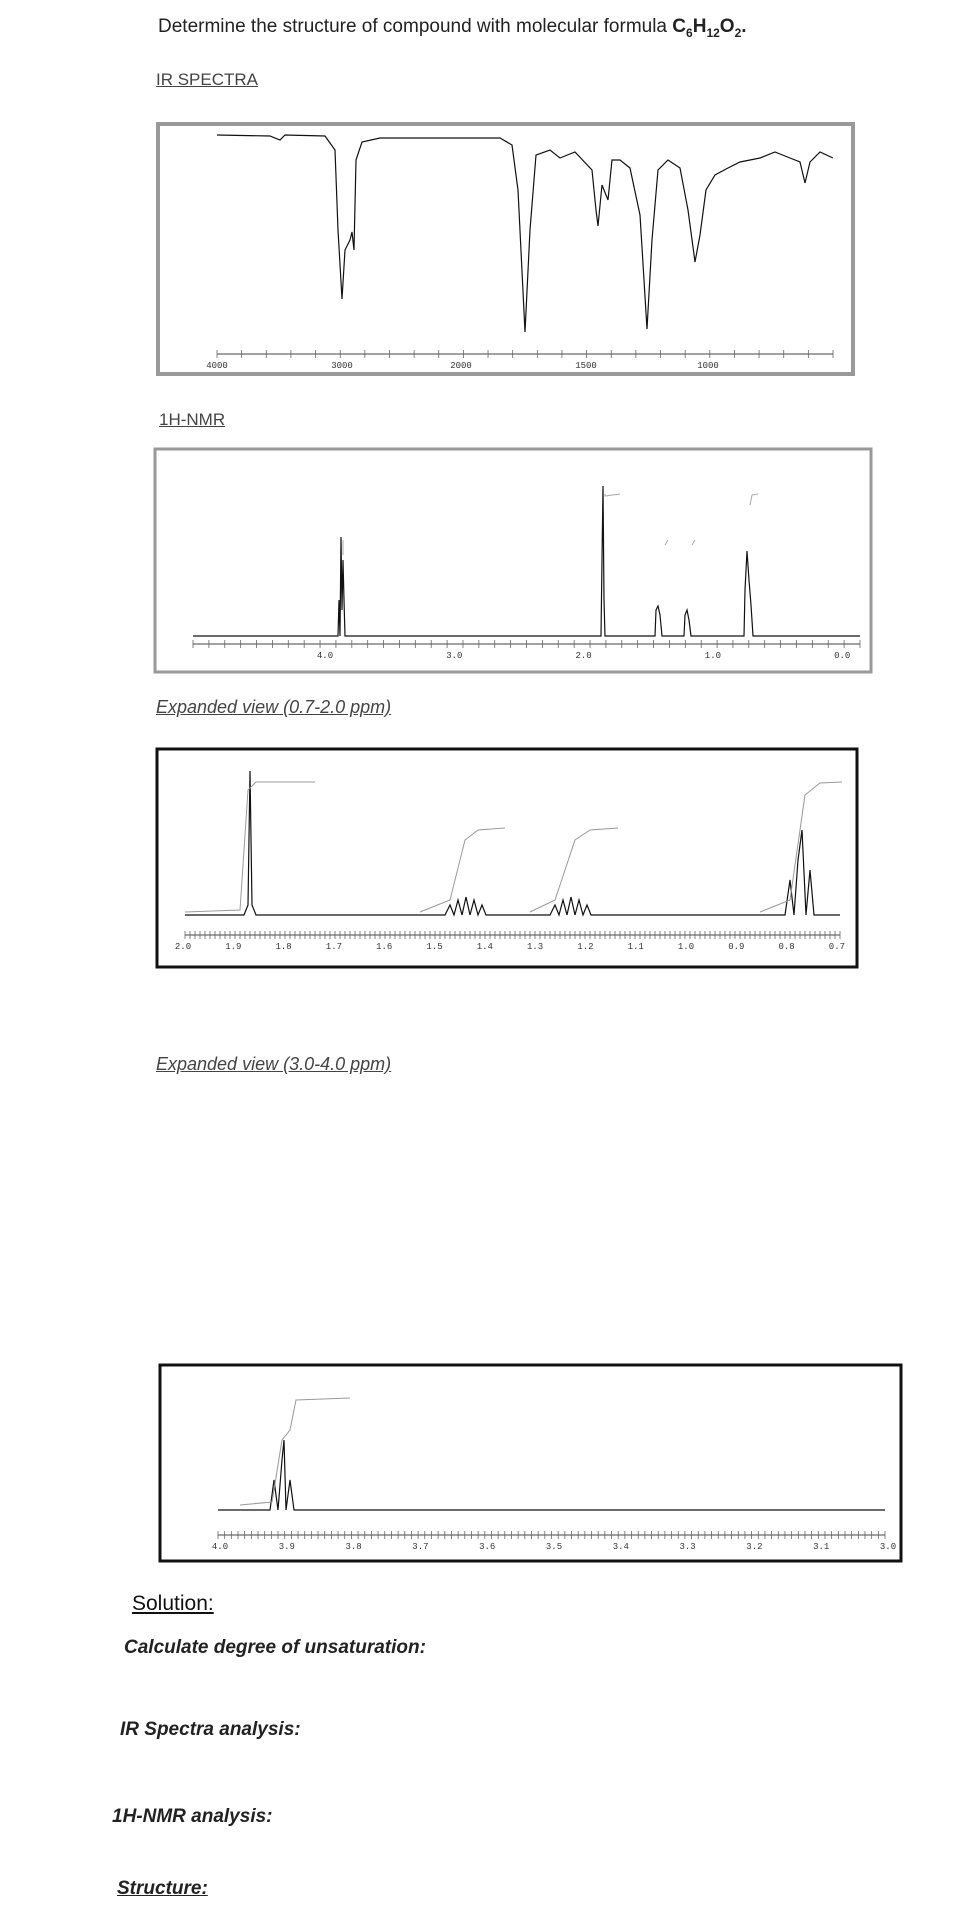 Image resolution: width=959 pixels, height=1912 pixels. I want to click on nmr-spectrum, so click(526, 561).